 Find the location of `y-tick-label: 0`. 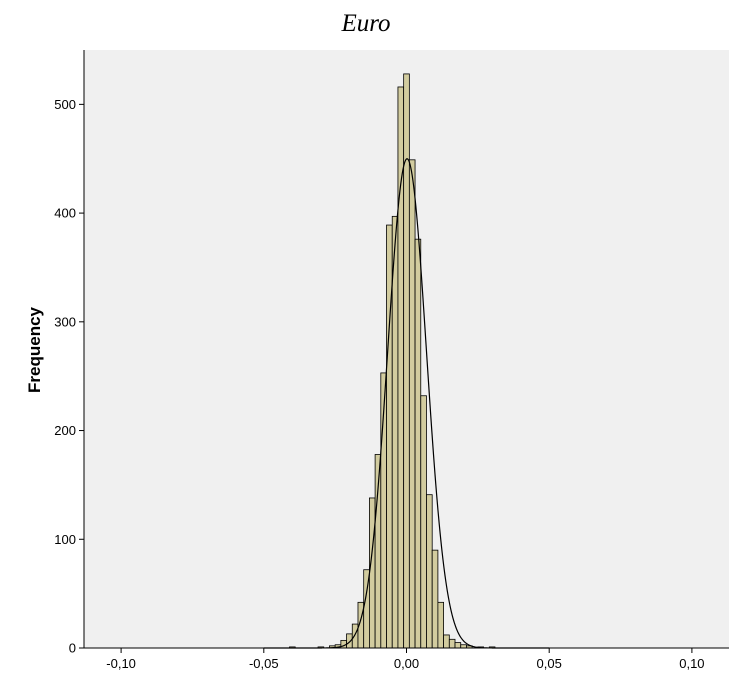

y-tick-label: 0 is located at coordinates (72, 648).